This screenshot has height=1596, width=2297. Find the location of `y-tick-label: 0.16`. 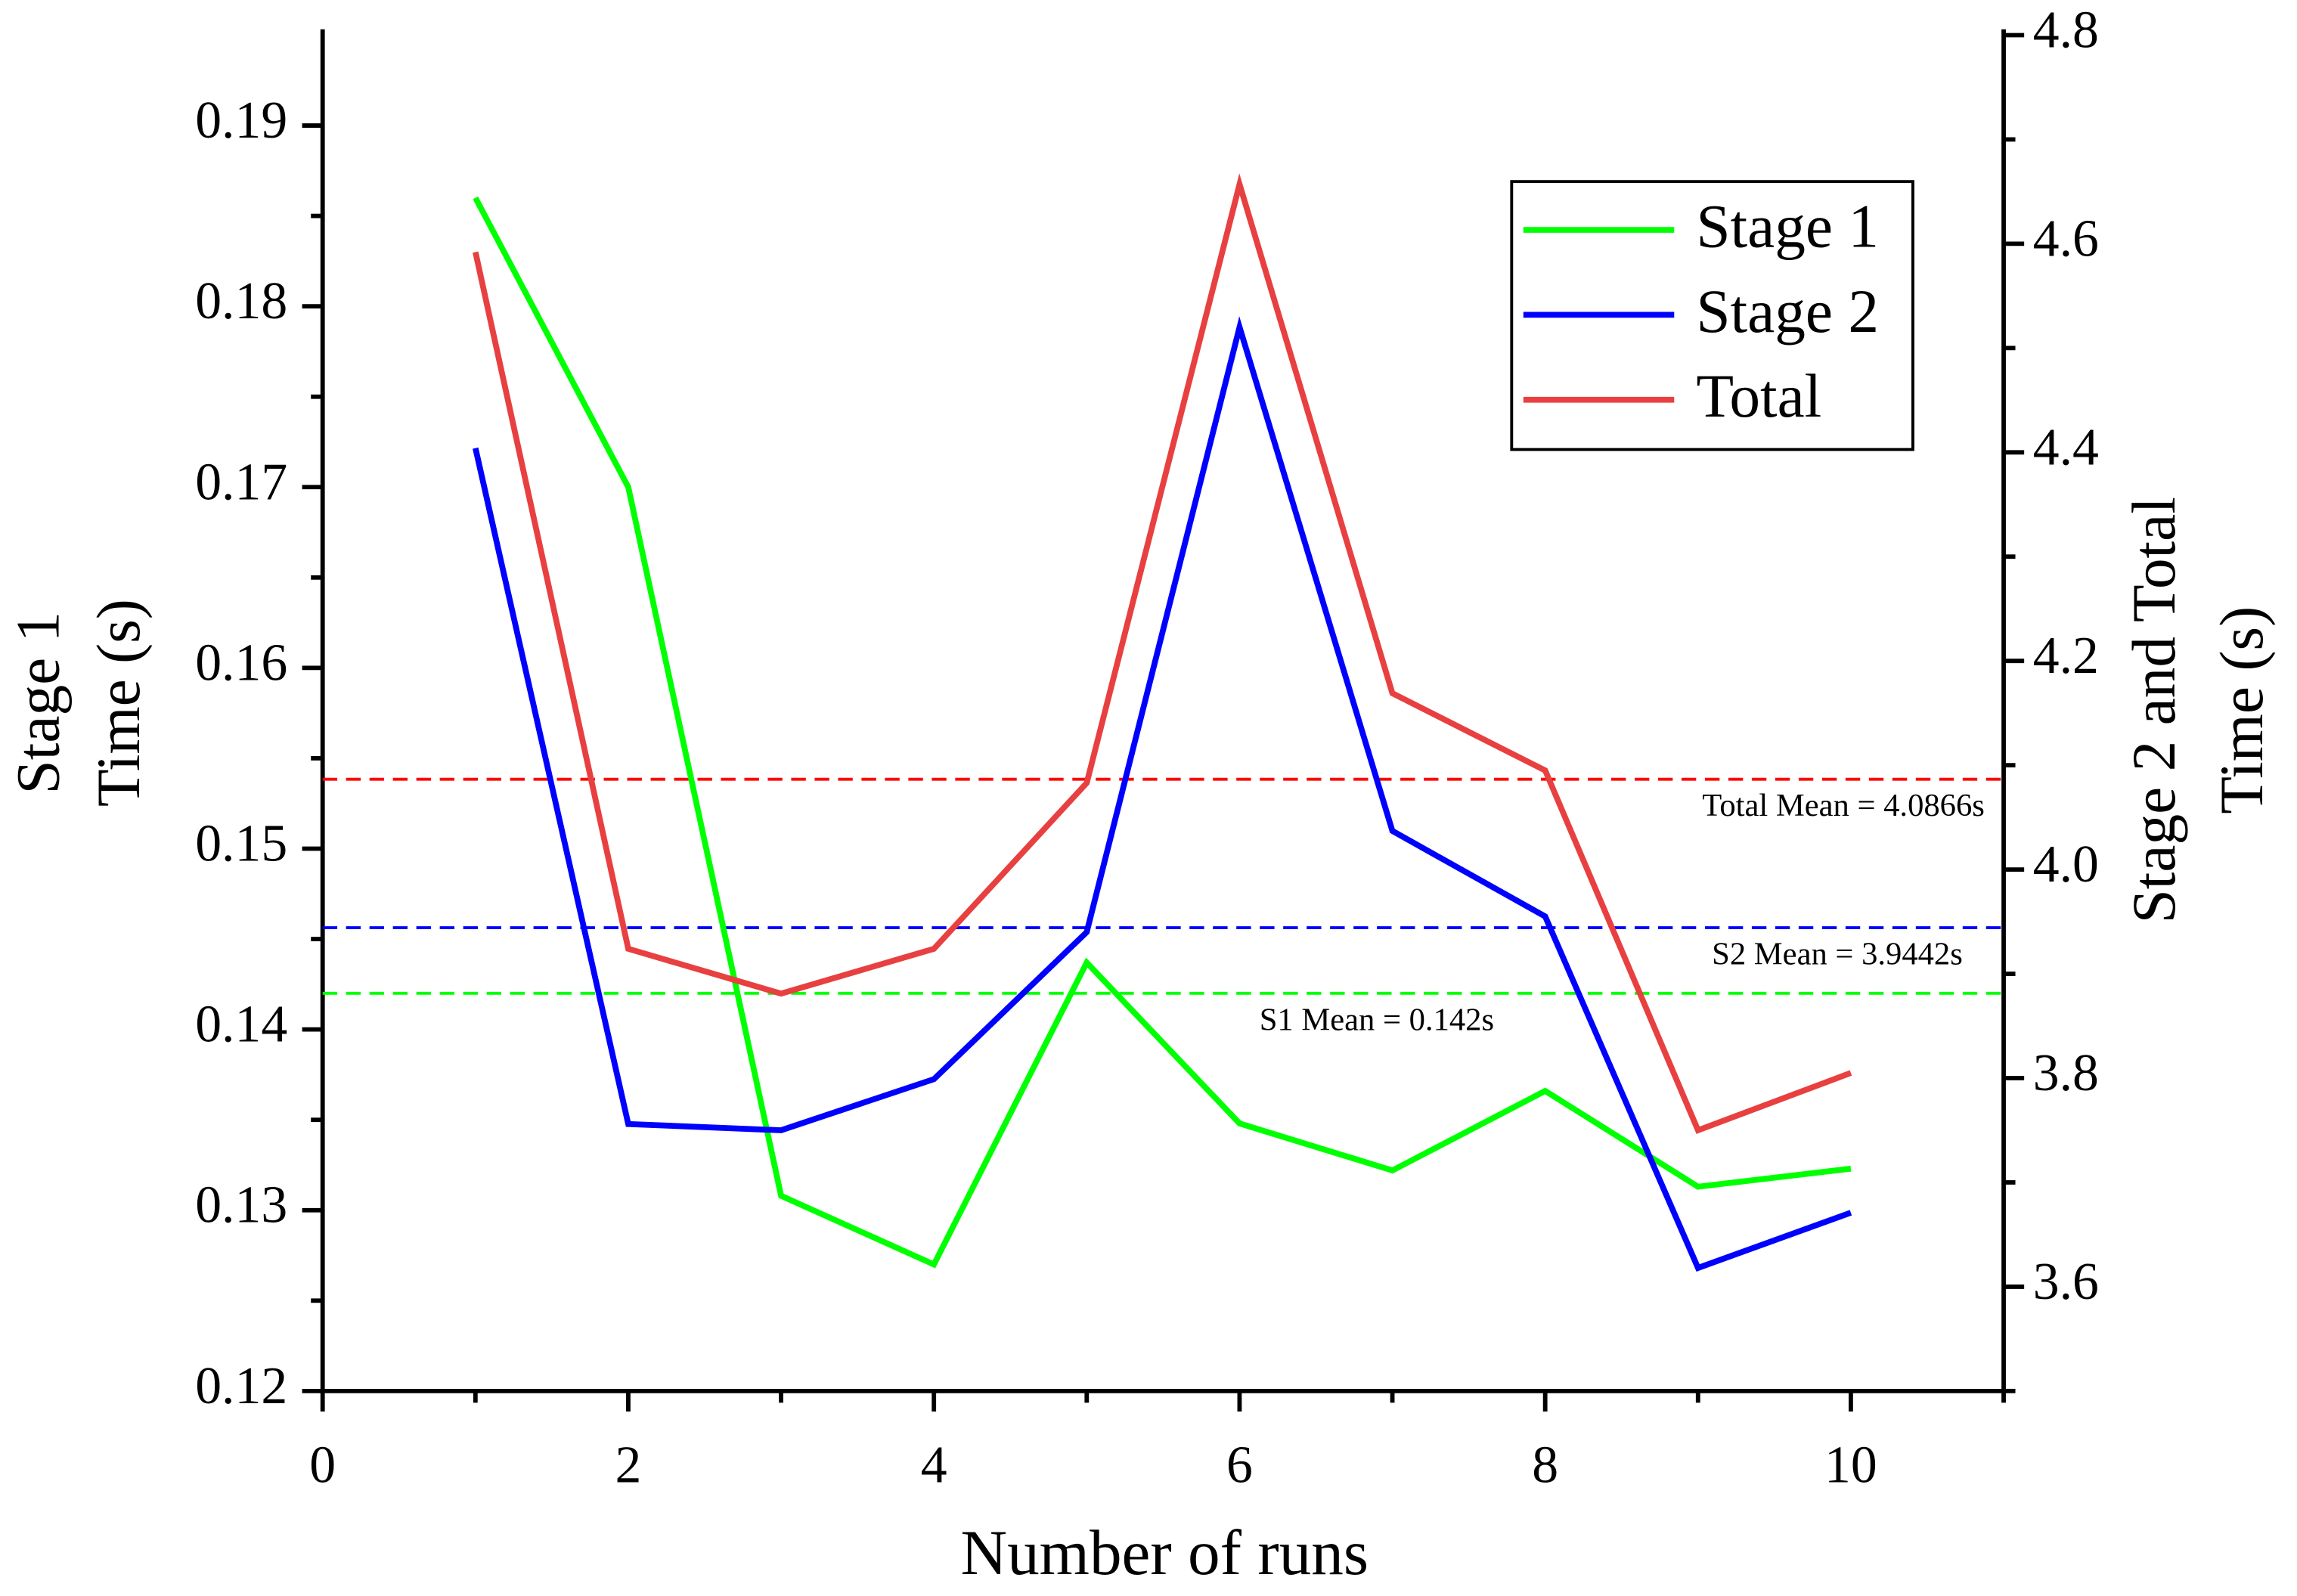

y-tick-label: 0.16 is located at coordinates (241, 663).